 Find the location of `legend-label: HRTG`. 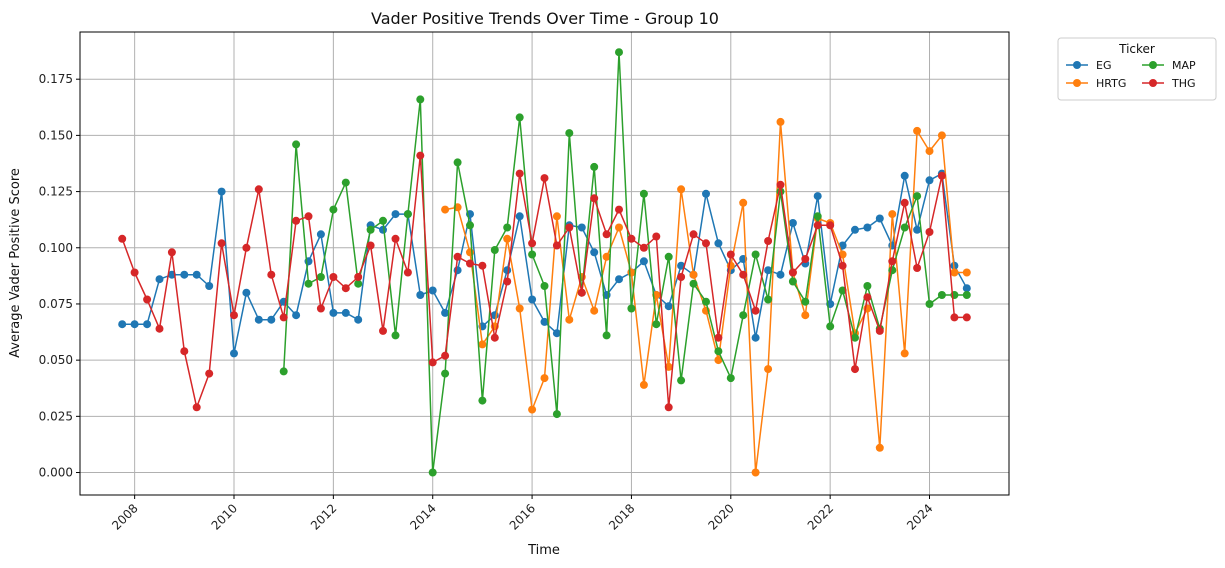

legend-label: HRTG is located at coordinates (1111, 83).